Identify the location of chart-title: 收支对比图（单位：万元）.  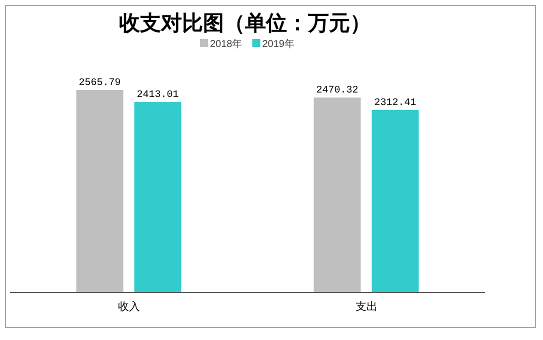
(245, 23).